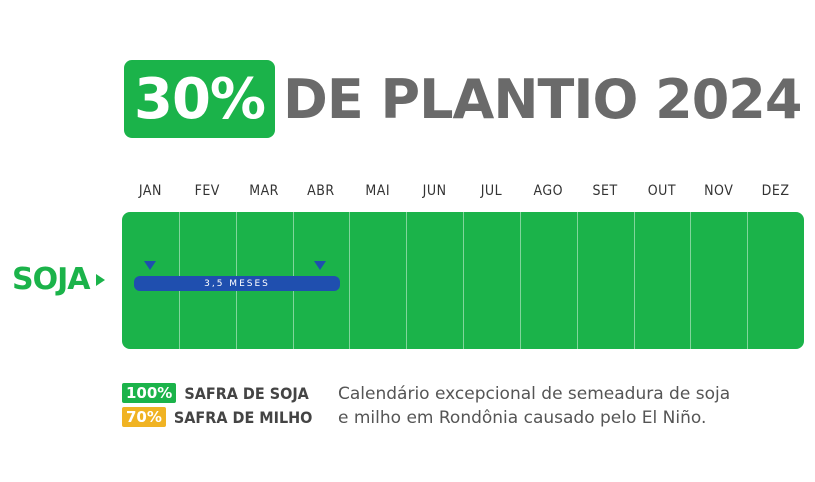  I want to click on bar-duration-label: 3,5 MESES, so click(237, 283).